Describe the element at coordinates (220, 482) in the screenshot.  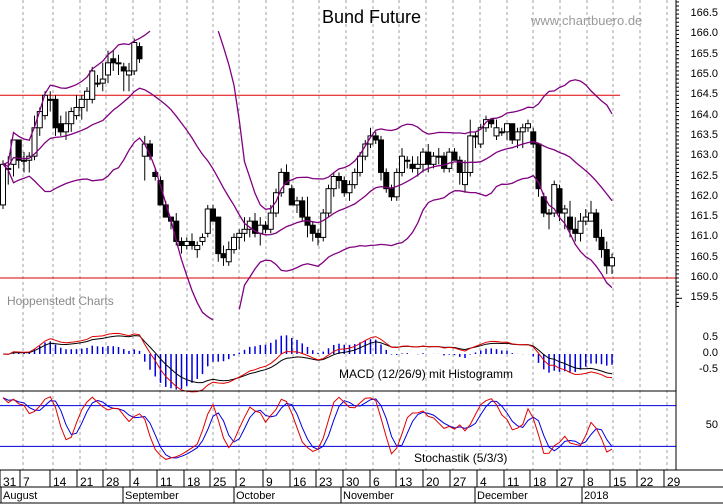
I see `day-label: 25` at that location.